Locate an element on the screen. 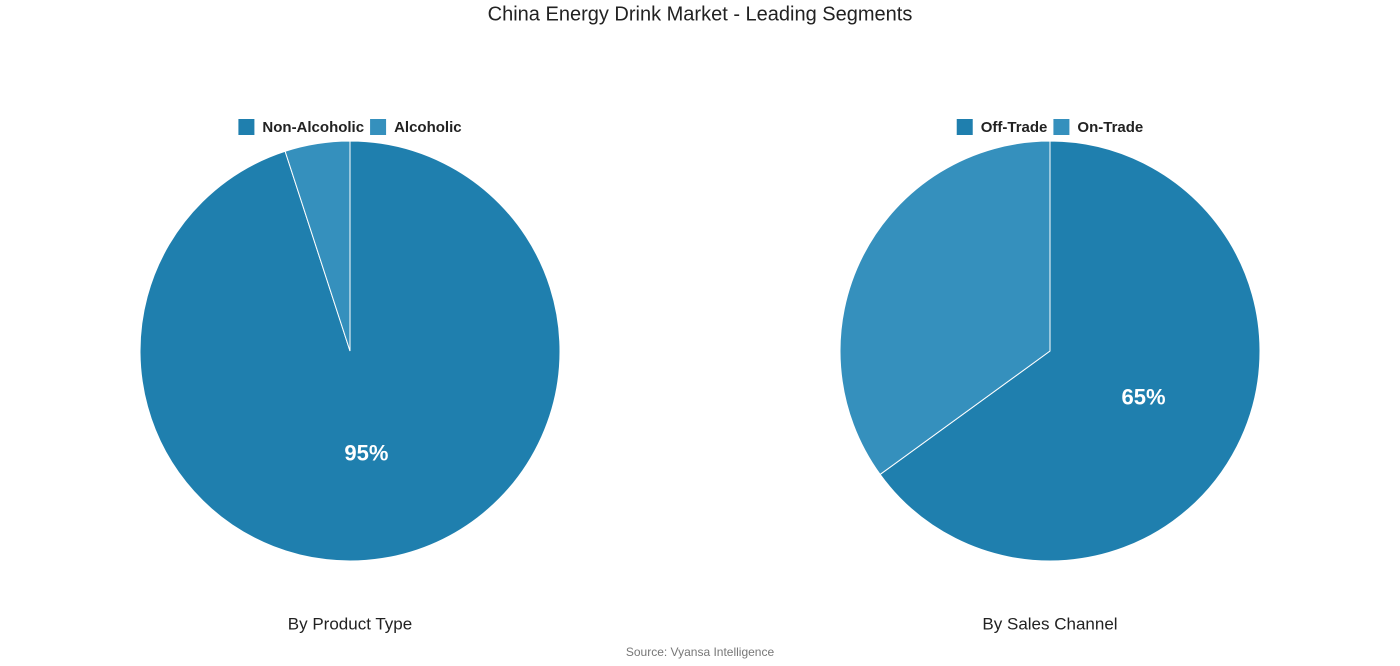 The width and height of the screenshot is (1400, 666). value-label: 65% is located at coordinates (1144, 396).